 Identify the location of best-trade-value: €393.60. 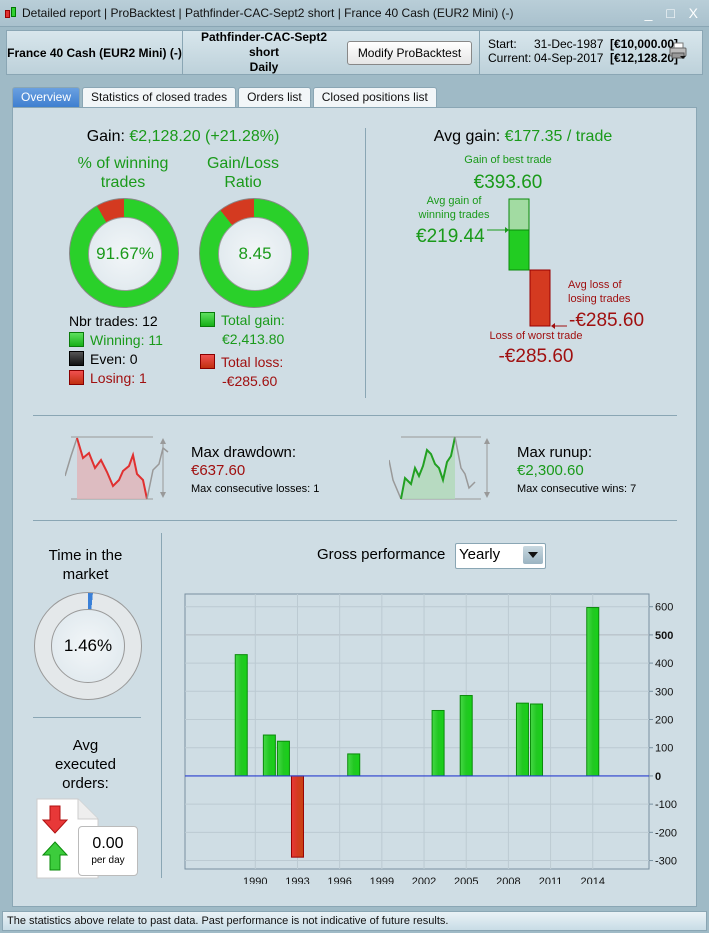
(508, 182).